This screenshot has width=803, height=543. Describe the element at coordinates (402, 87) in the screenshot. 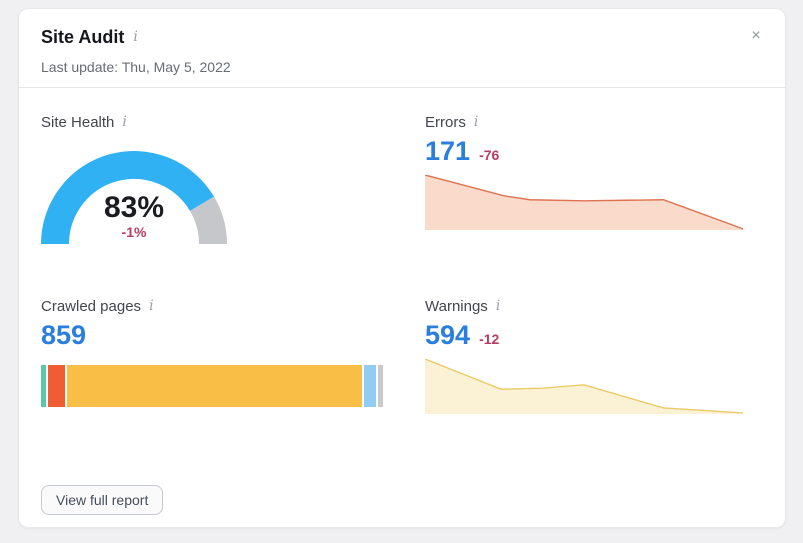

I see `header-divider` at that location.